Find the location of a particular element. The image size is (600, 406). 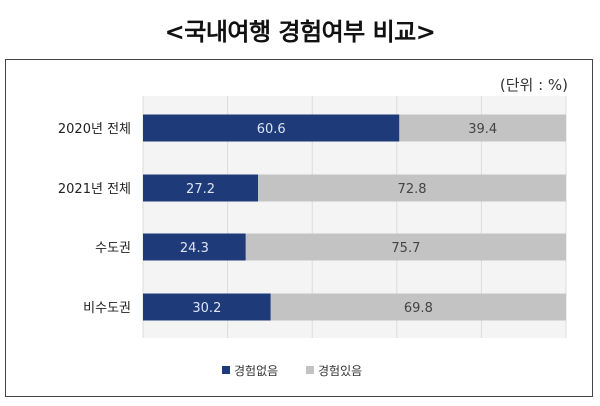

data-label: 39.4 is located at coordinates (482, 129).